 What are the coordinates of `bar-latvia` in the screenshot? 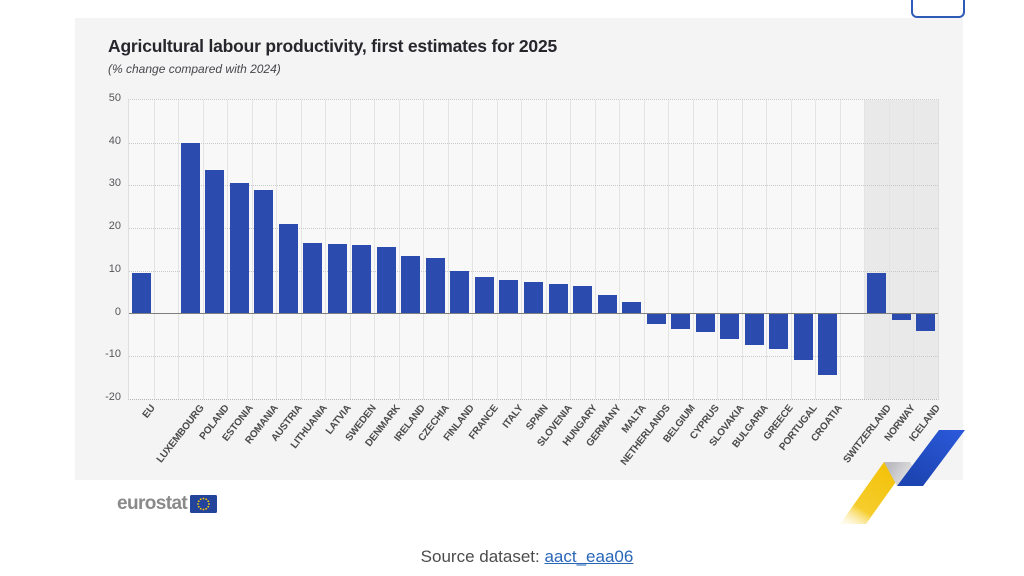 It's located at (337, 278).